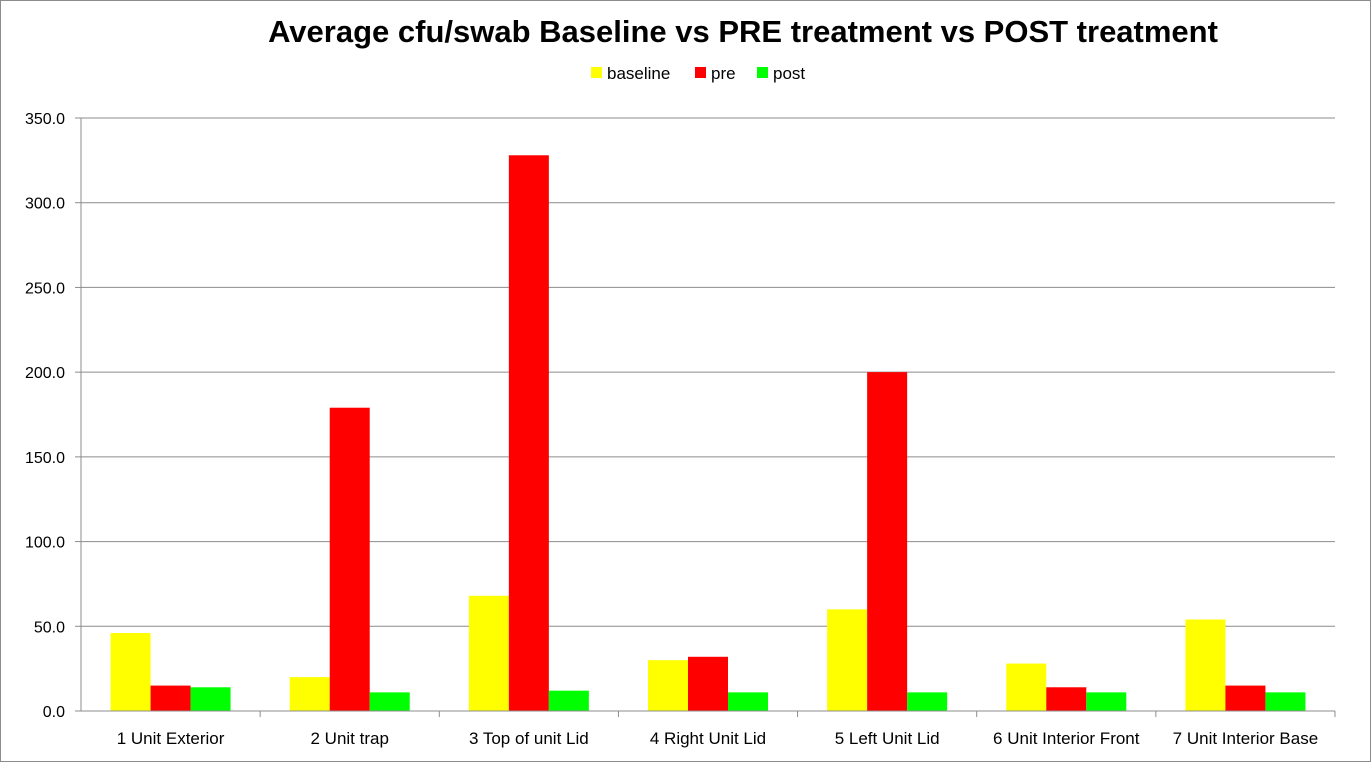 This screenshot has width=1371, height=762. I want to click on legend-swatch-pre, so click(700, 72).